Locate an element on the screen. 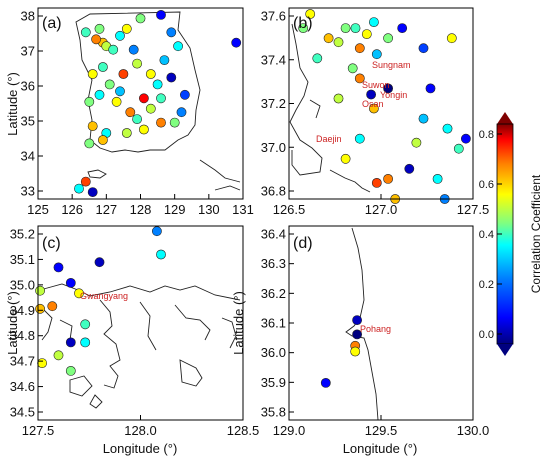  colorbar-tick-label-2: 0.4 is located at coordinates (486, 235).